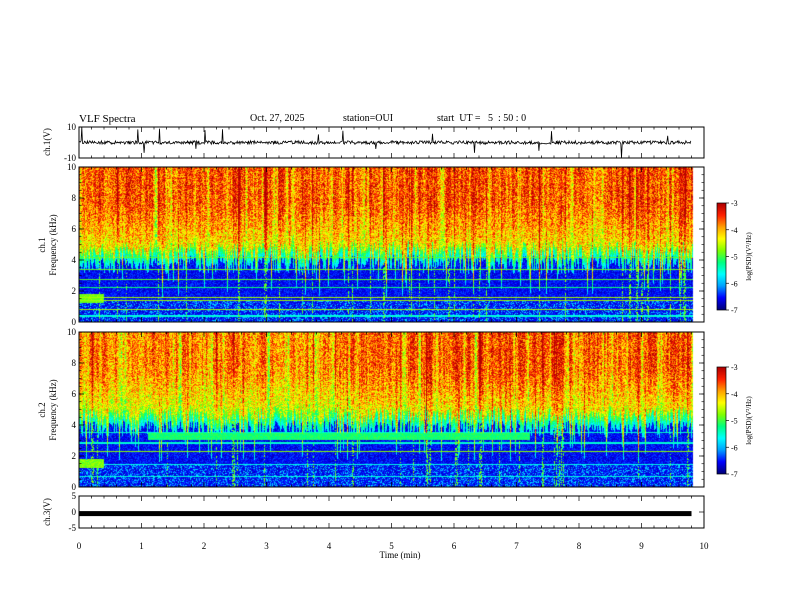 Image resolution: width=792 pixels, height=612 pixels. What do you see at coordinates (141, 546) in the screenshot?
I see `x-tick-label: 1` at bounding box center [141, 546].